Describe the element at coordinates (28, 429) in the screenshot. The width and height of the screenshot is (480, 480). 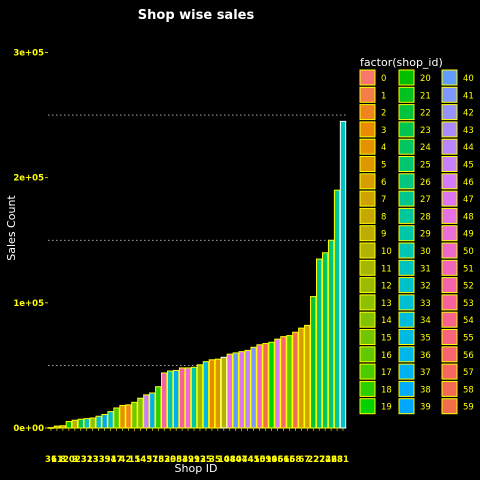
I see `y-tick-label: 0e+00` at that location.